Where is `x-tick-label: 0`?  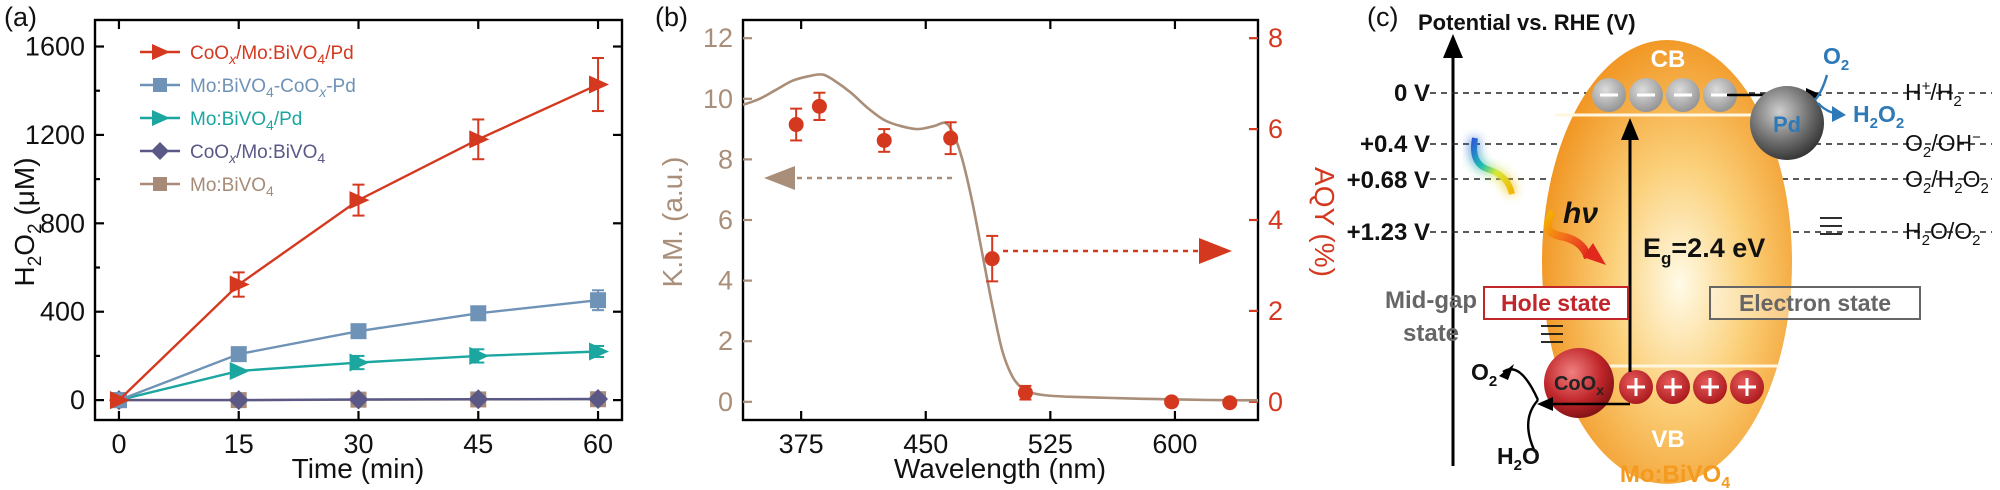
x-tick-label: 0 is located at coordinates (118, 444).